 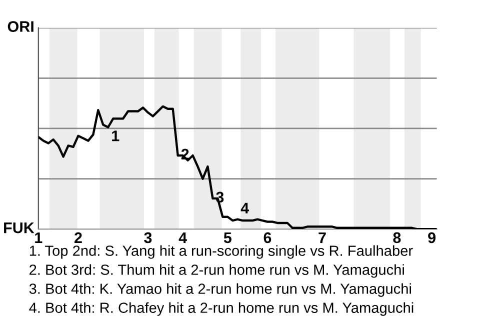 I want to click on x-tick-label: 2, so click(x=78, y=237).